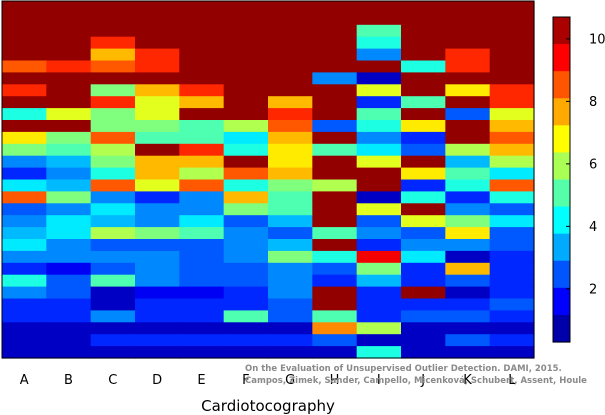 This screenshot has width=605, height=415. What do you see at coordinates (467, 380) in the screenshot?
I see `x-tick-label: K` at bounding box center [467, 380].